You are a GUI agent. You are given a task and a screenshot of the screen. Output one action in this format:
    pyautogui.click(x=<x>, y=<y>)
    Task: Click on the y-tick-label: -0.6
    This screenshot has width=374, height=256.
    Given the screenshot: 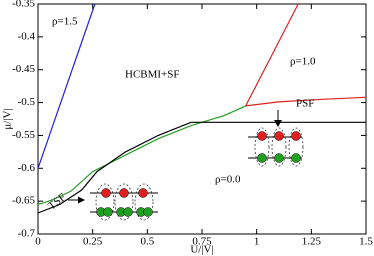 What is the action you would take?
    pyautogui.click(x=27, y=168)
    